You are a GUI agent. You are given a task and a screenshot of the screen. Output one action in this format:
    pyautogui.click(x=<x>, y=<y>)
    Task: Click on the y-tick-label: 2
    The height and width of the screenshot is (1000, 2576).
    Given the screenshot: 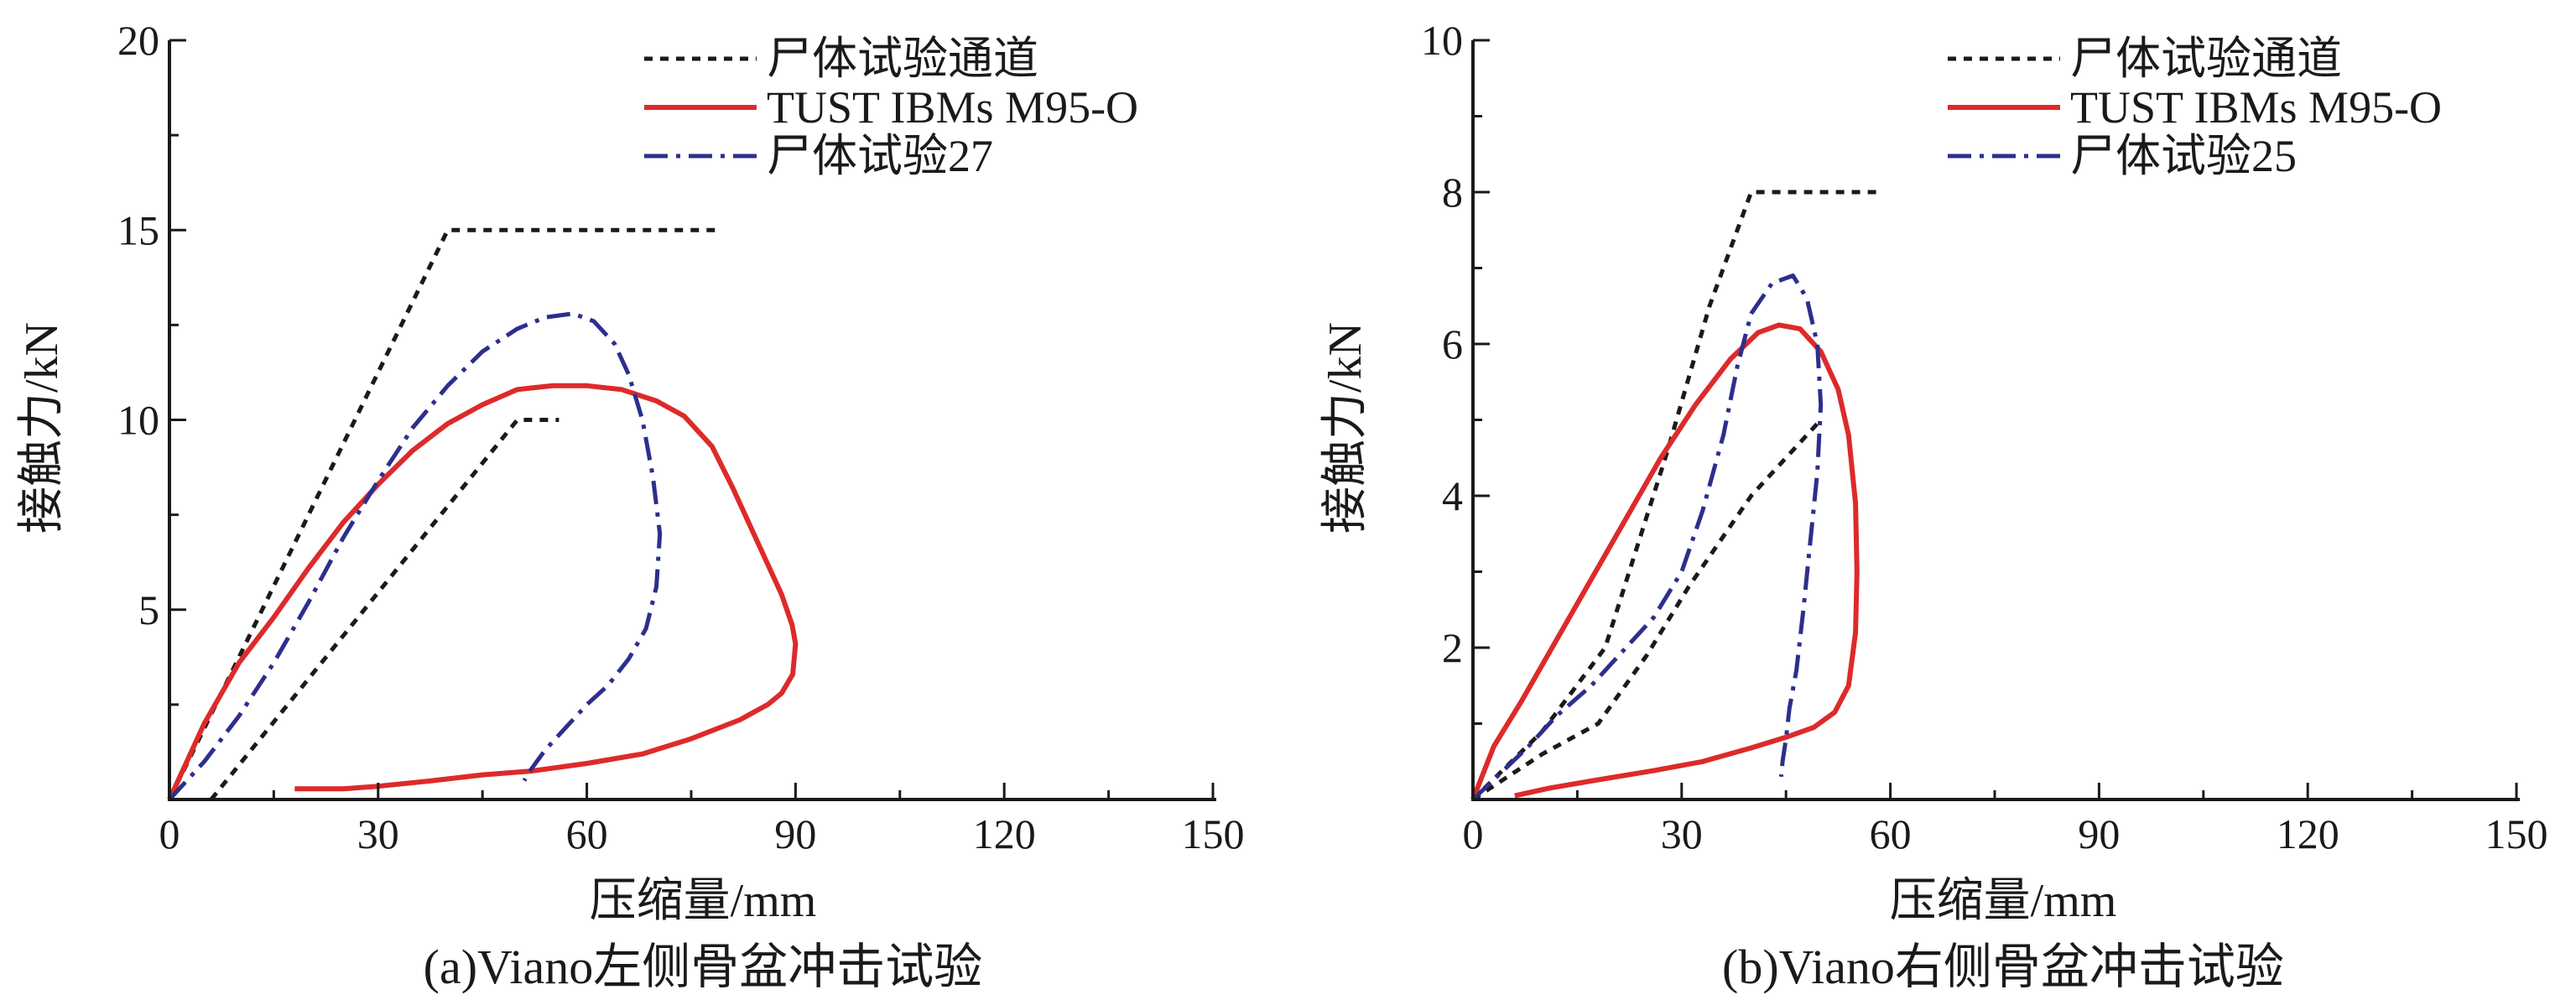 What is the action you would take?
    pyautogui.click(x=1452, y=647)
    